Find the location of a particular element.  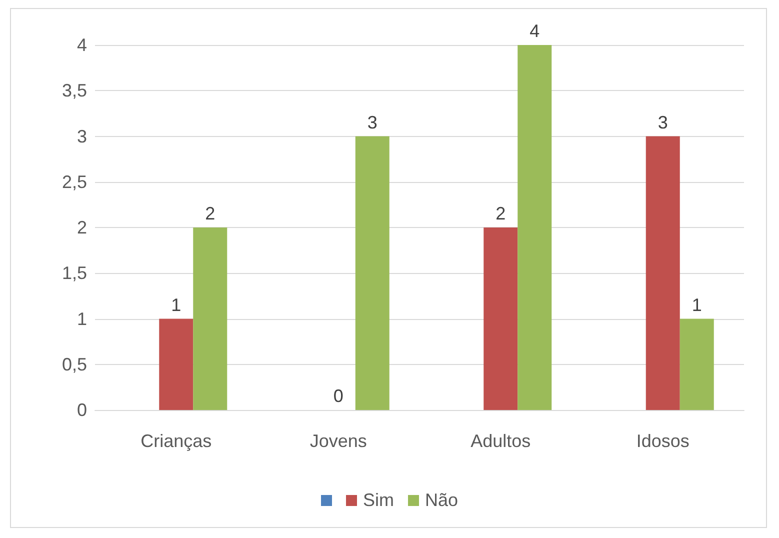

x-tick-label: Crianças is located at coordinates (176, 441).